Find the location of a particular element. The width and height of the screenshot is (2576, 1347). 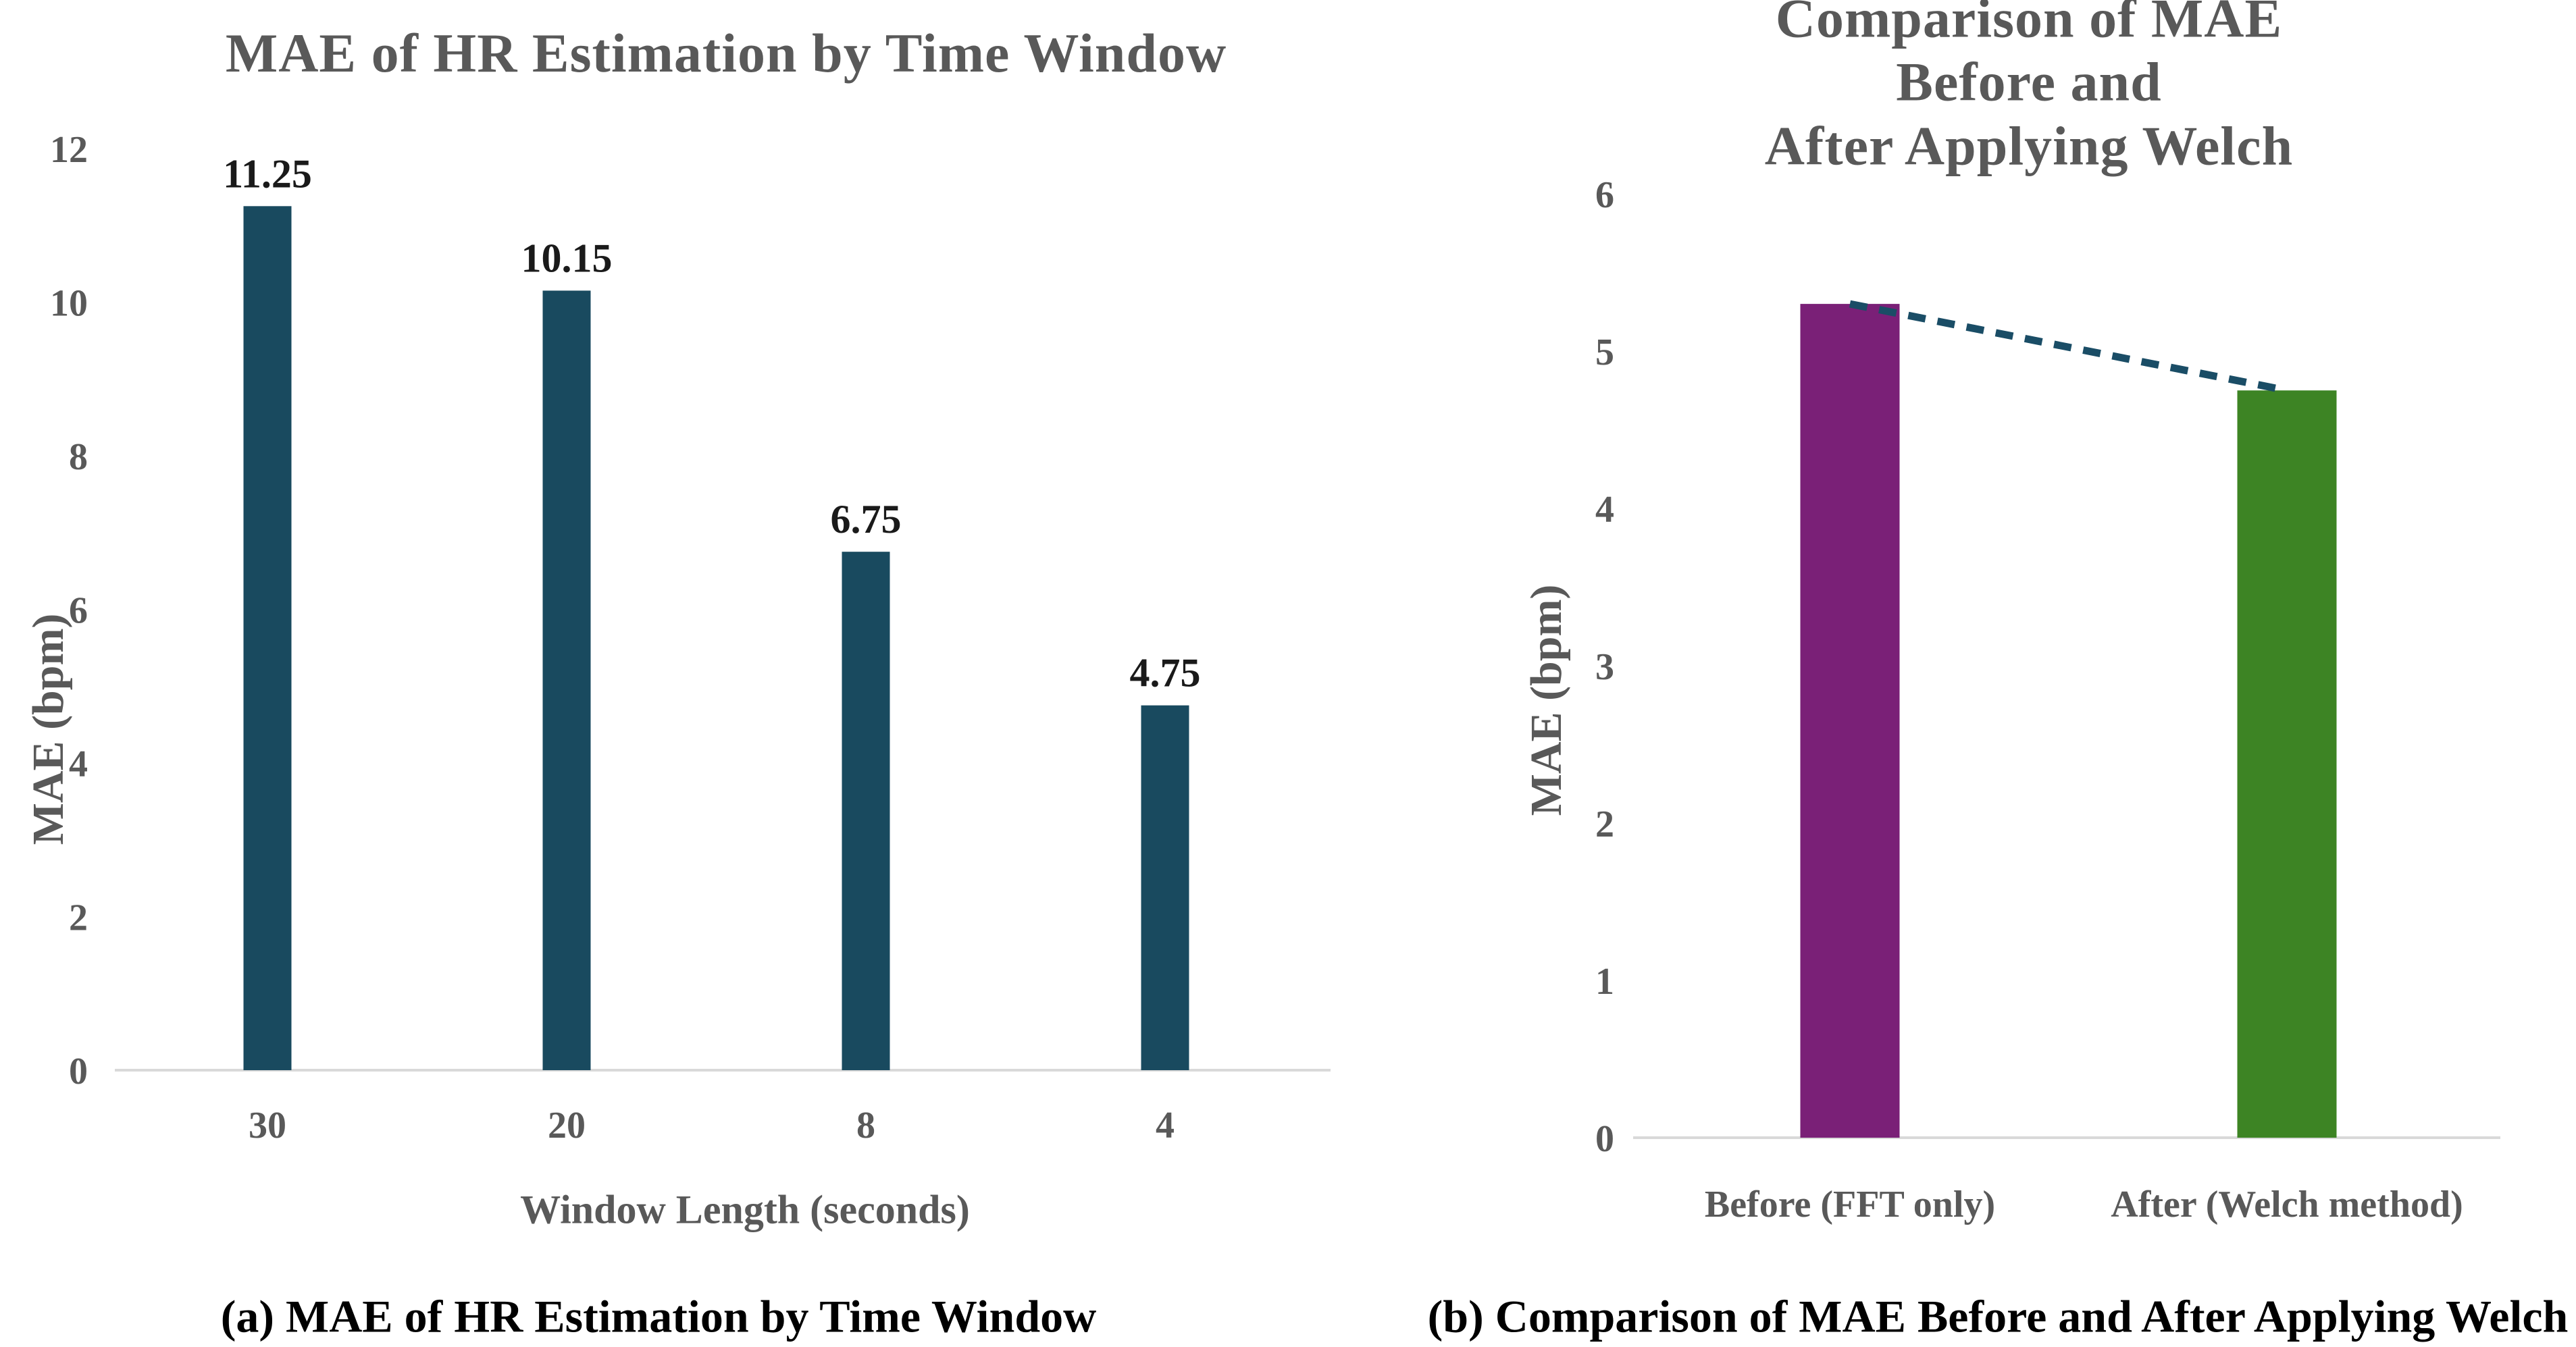

chart-b-y-axis-label: MAE (bpm) is located at coordinates (1546, 700).